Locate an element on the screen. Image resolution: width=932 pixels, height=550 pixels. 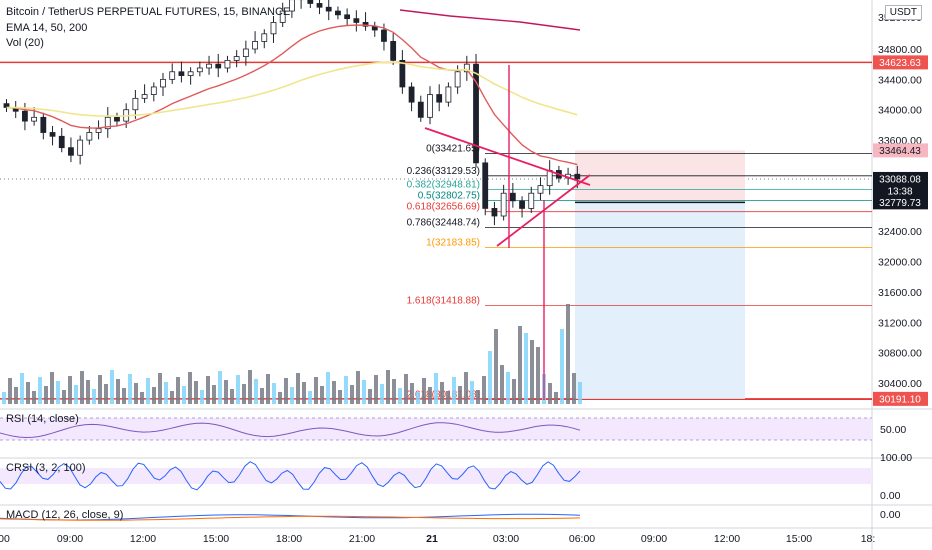
volume-legend: Vol (20) is located at coordinates (25, 43).